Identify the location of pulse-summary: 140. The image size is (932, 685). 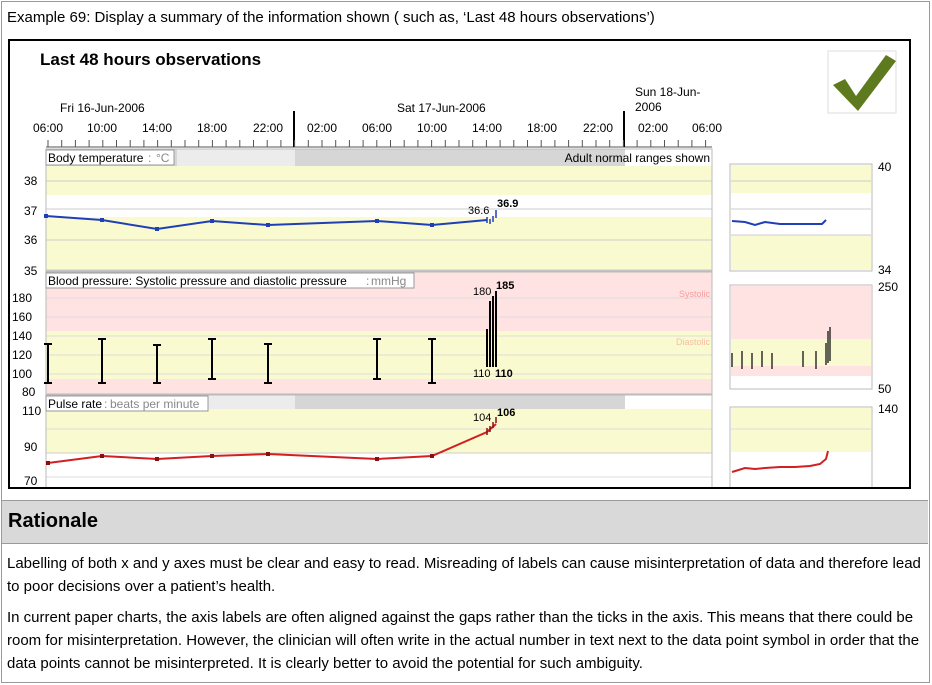
(813, 444).